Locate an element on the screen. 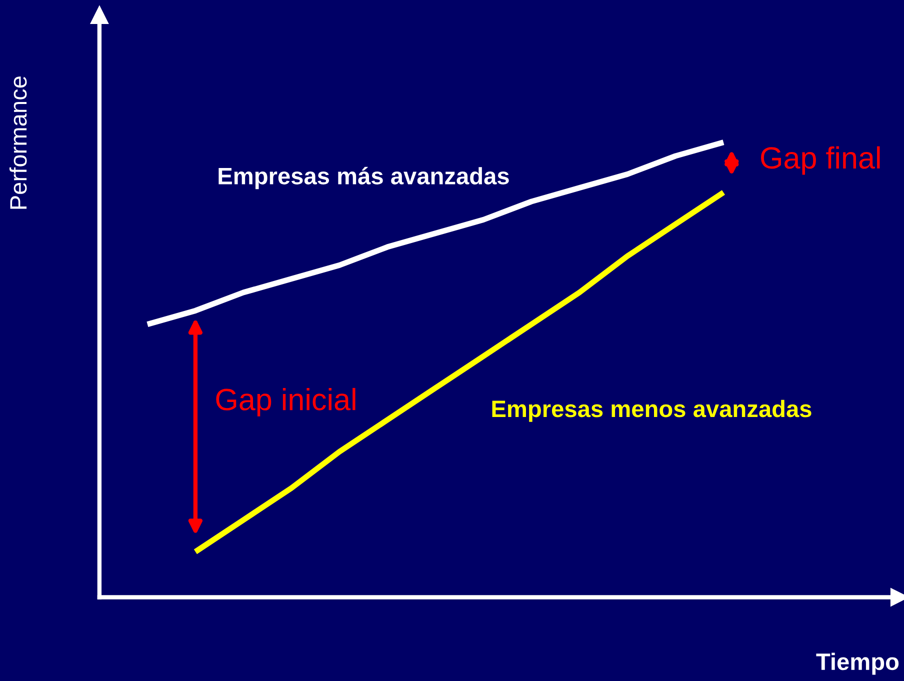 The height and width of the screenshot is (681, 904). series-label: Empresas menos avanzadas is located at coordinates (652, 411).